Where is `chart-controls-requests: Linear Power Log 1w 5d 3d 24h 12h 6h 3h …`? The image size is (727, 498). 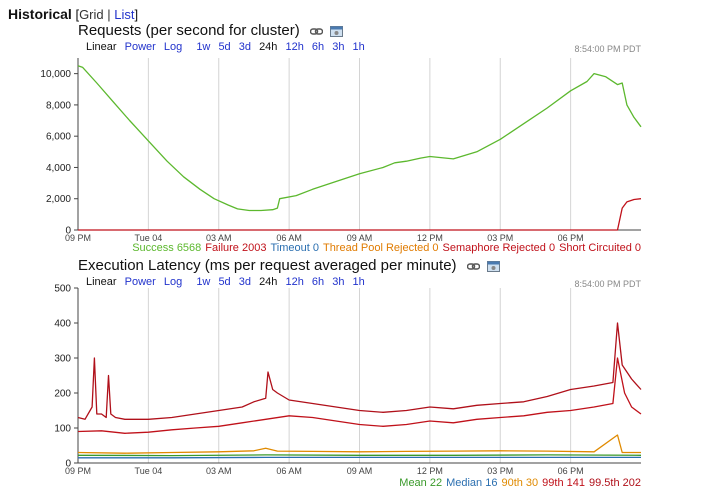
chart-controls-requests: Linear Power Log 1w 5d 3d 24h 12h 6h 3h … is located at coordinates (228, 47).